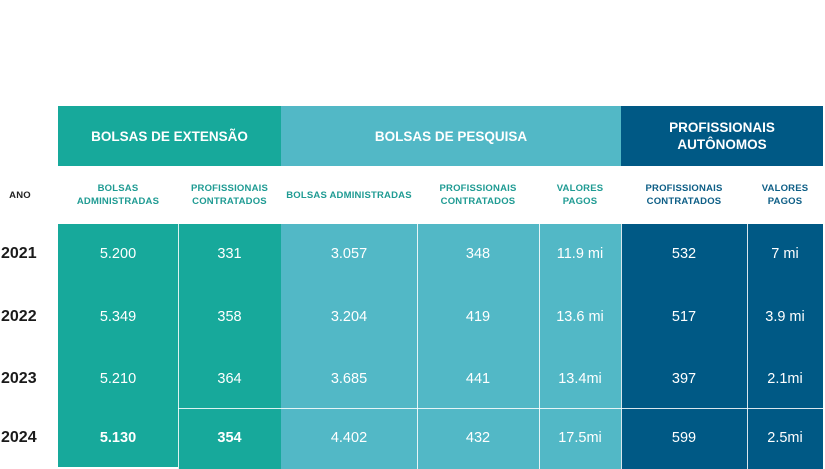 This screenshot has height=469, width=825. What do you see at coordinates (478, 254) in the screenshot?
I see `pesq-prof-cell: 348` at bounding box center [478, 254].